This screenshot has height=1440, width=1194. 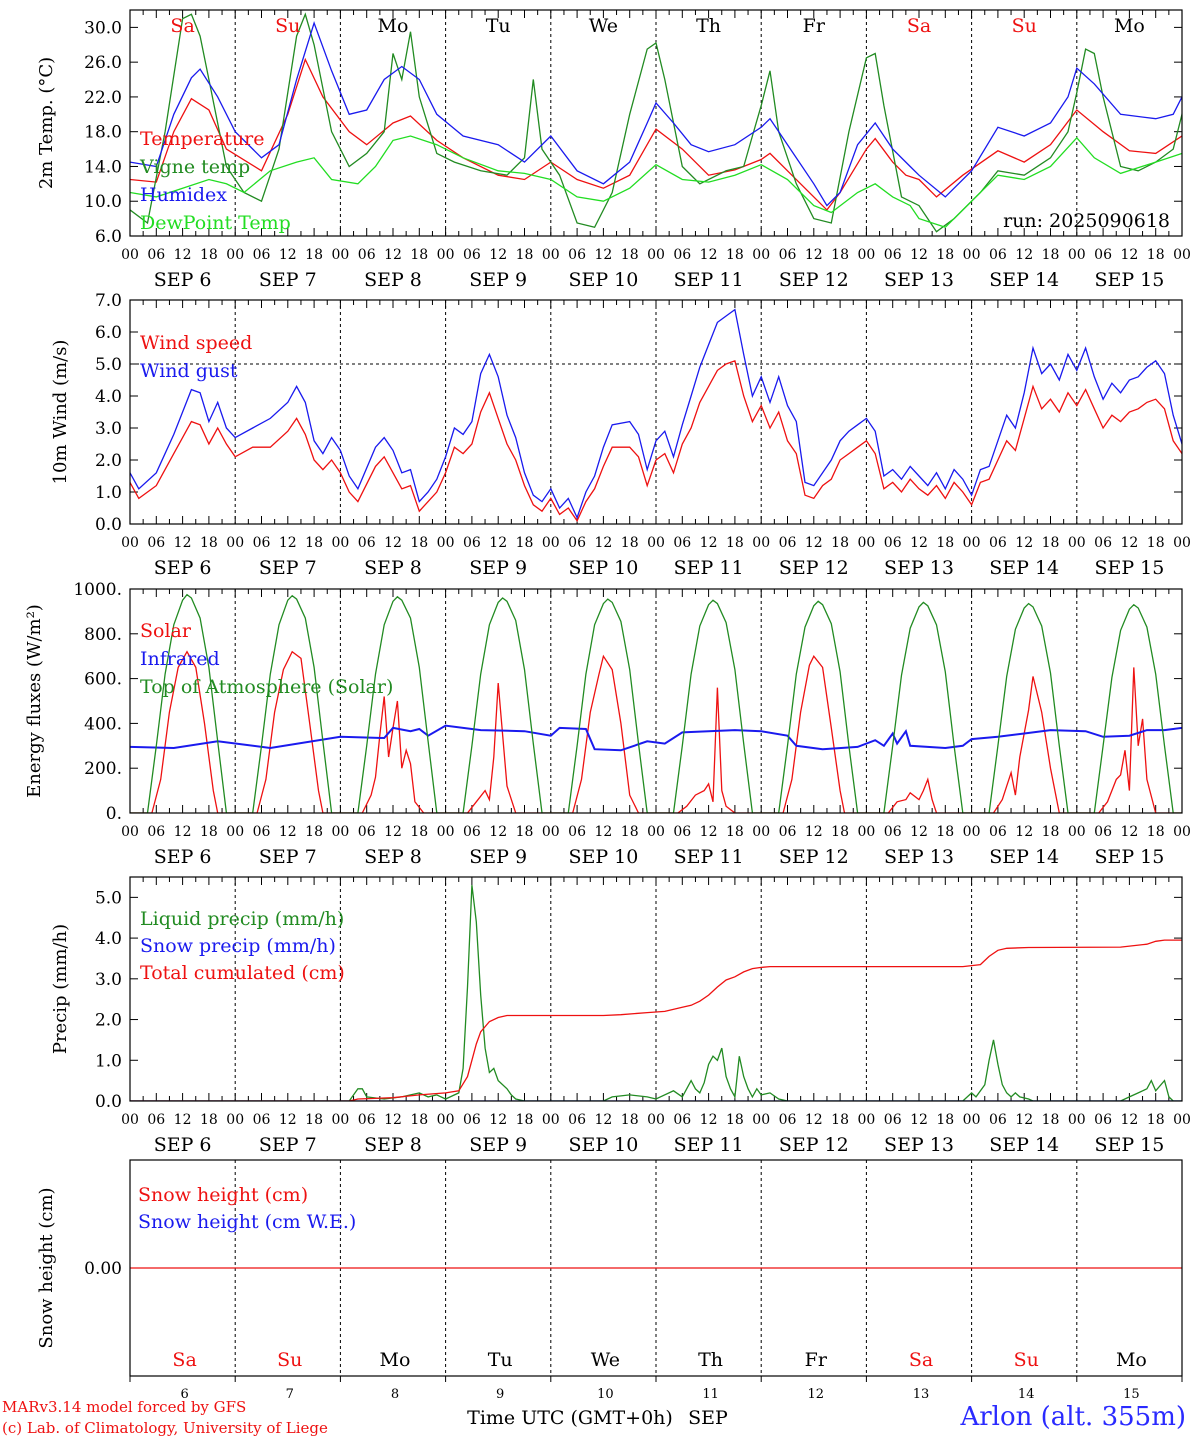 I want to click on y-tick-label: 6.0, so click(x=108, y=333).